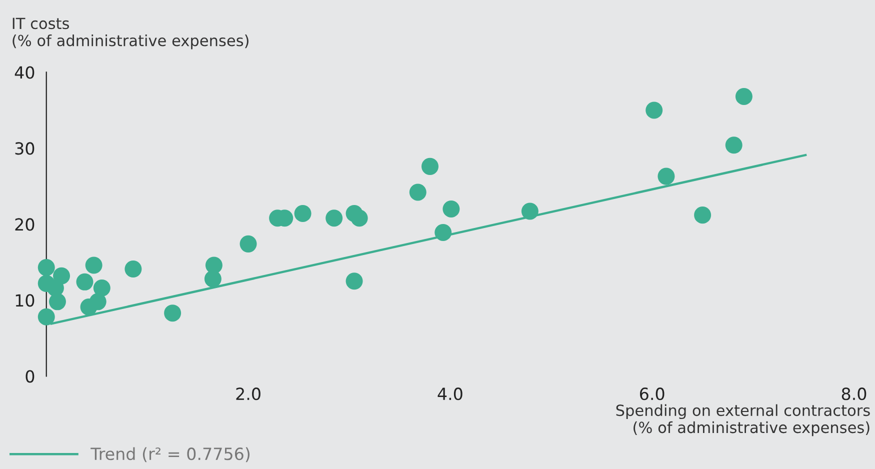 This screenshot has width=875, height=469. I want to click on x-tick-label: 2.0, so click(248, 394).